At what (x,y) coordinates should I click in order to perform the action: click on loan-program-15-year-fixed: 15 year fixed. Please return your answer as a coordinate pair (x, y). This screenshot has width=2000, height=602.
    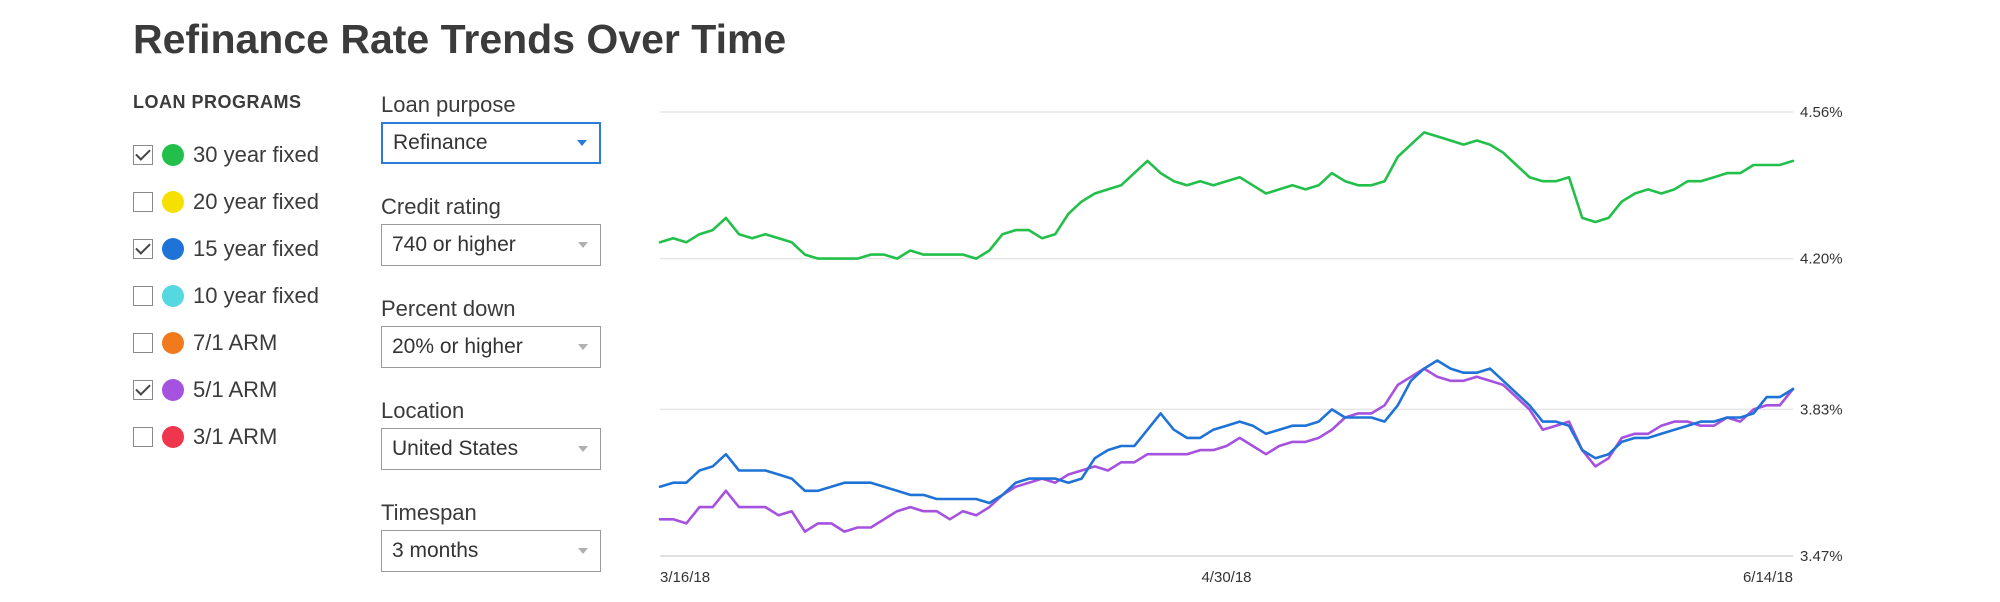
    Looking at the image, I should click on (226, 248).